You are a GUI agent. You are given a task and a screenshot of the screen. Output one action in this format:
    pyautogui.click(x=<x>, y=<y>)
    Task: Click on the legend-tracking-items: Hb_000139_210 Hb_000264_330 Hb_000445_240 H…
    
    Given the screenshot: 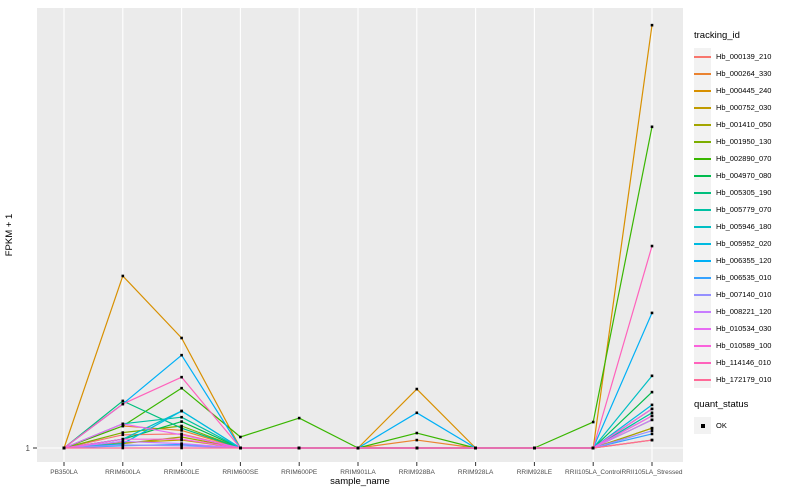 What is the action you would take?
    pyautogui.click(x=746, y=218)
    